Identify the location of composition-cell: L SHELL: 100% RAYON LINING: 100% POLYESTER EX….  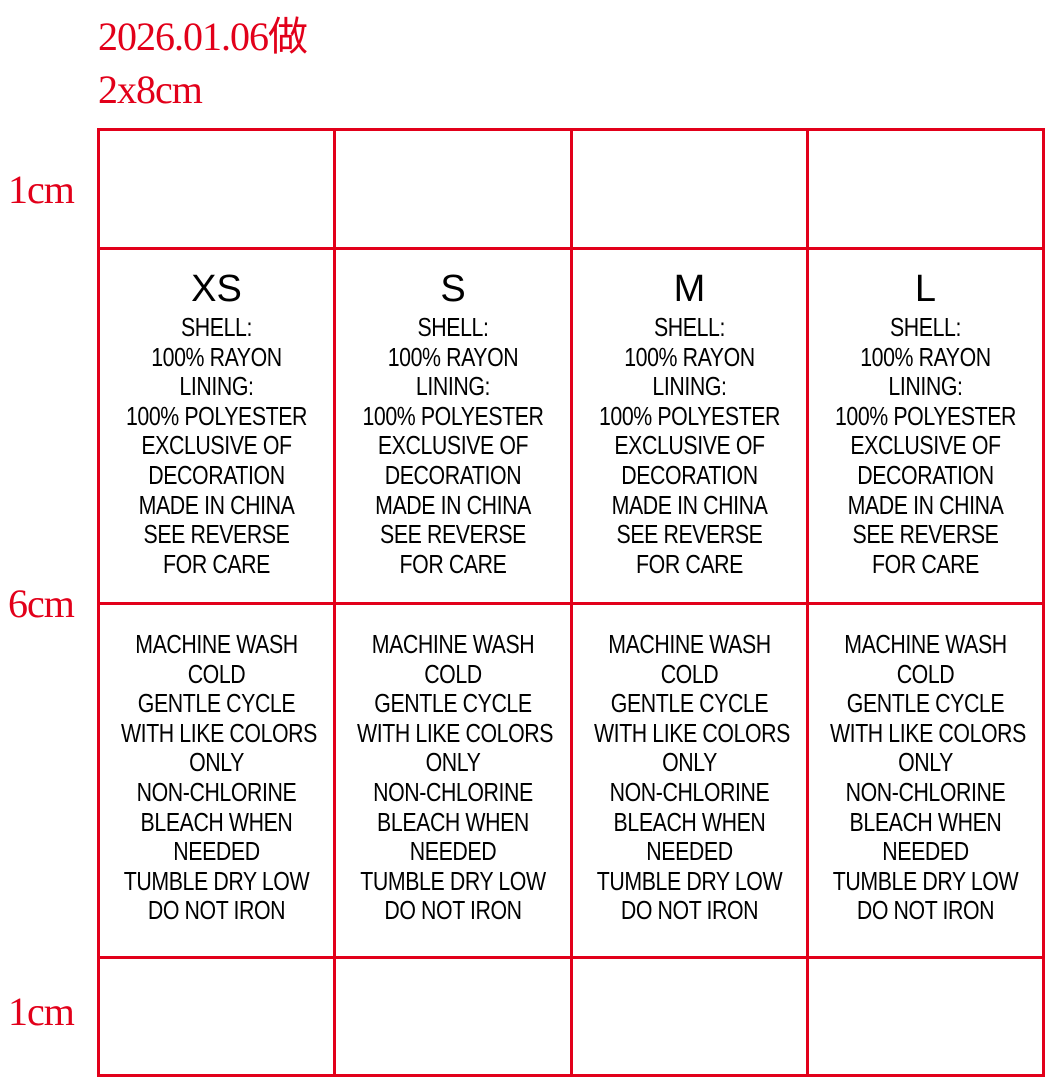
(925, 424).